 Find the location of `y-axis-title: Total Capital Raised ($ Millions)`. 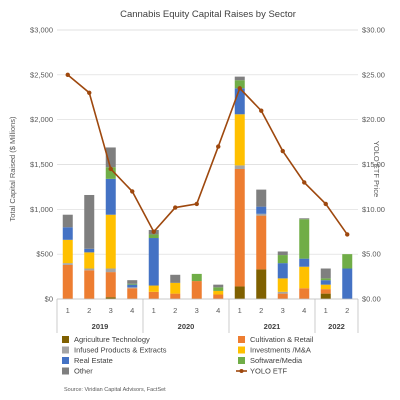

y-axis-title: Total Capital Raised ($ Millions) is located at coordinates (12, 169).